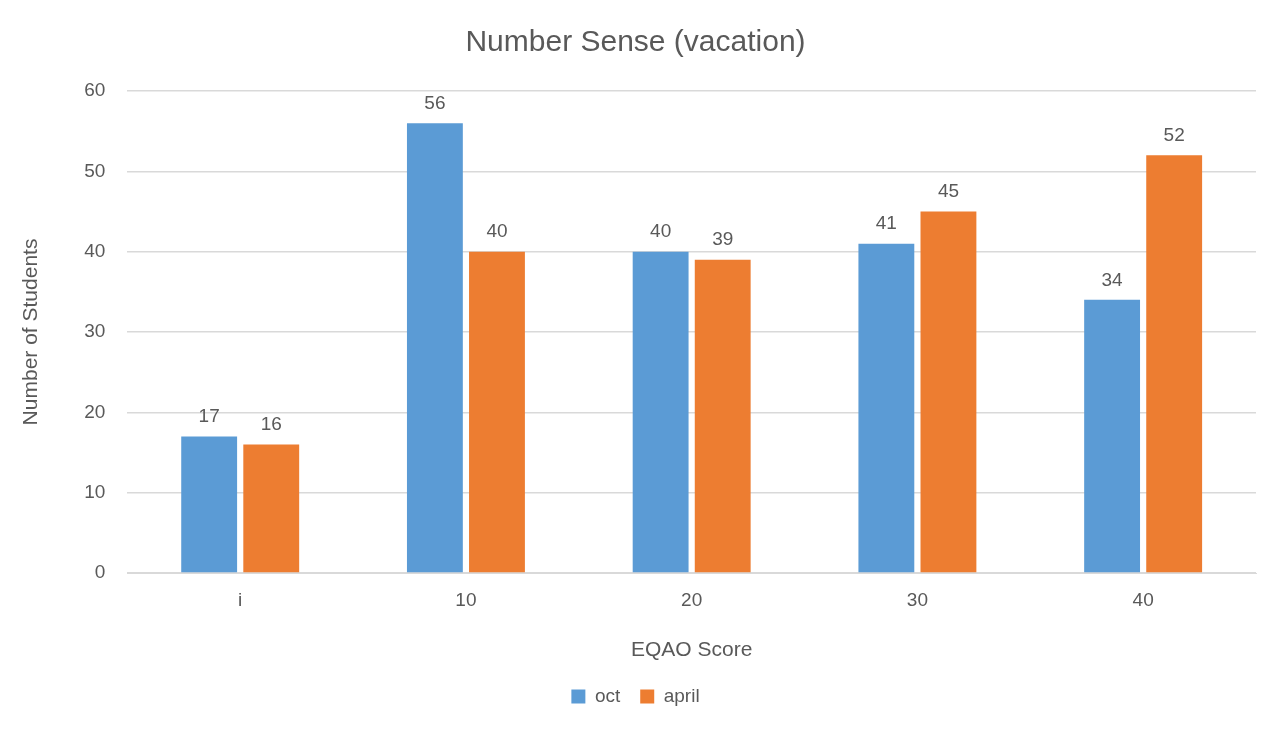 This screenshot has height=731, width=1286. What do you see at coordinates (271, 424) in the screenshot?
I see `data-label: 16` at bounding box center [271, 424].